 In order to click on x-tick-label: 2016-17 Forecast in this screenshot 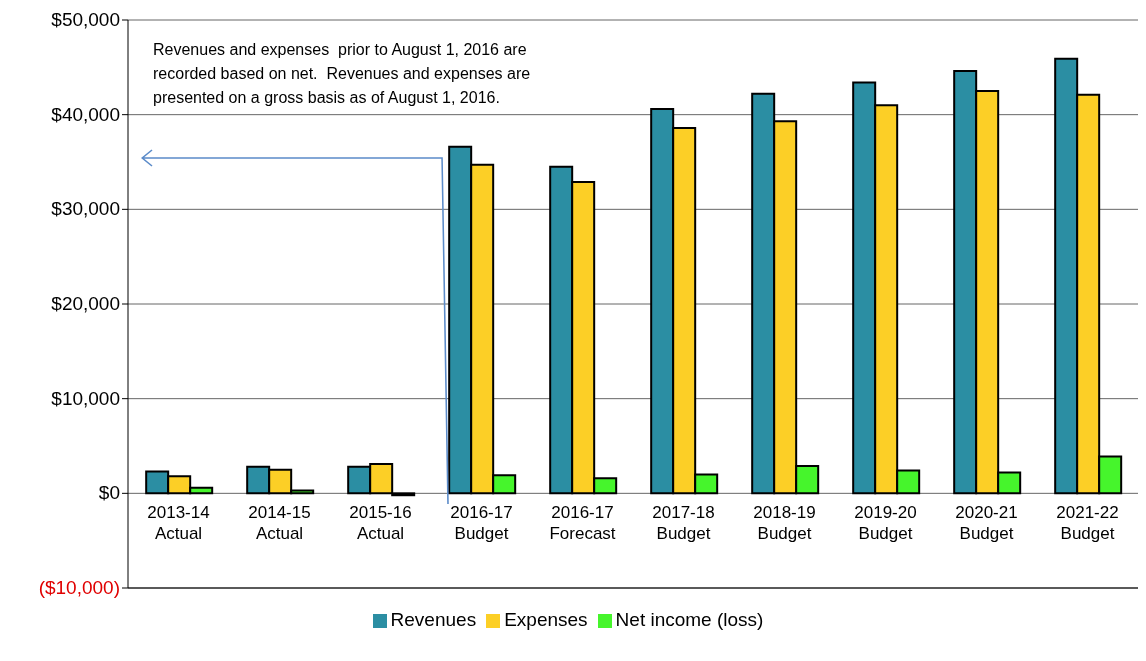, I will do `click(582, 523)`.